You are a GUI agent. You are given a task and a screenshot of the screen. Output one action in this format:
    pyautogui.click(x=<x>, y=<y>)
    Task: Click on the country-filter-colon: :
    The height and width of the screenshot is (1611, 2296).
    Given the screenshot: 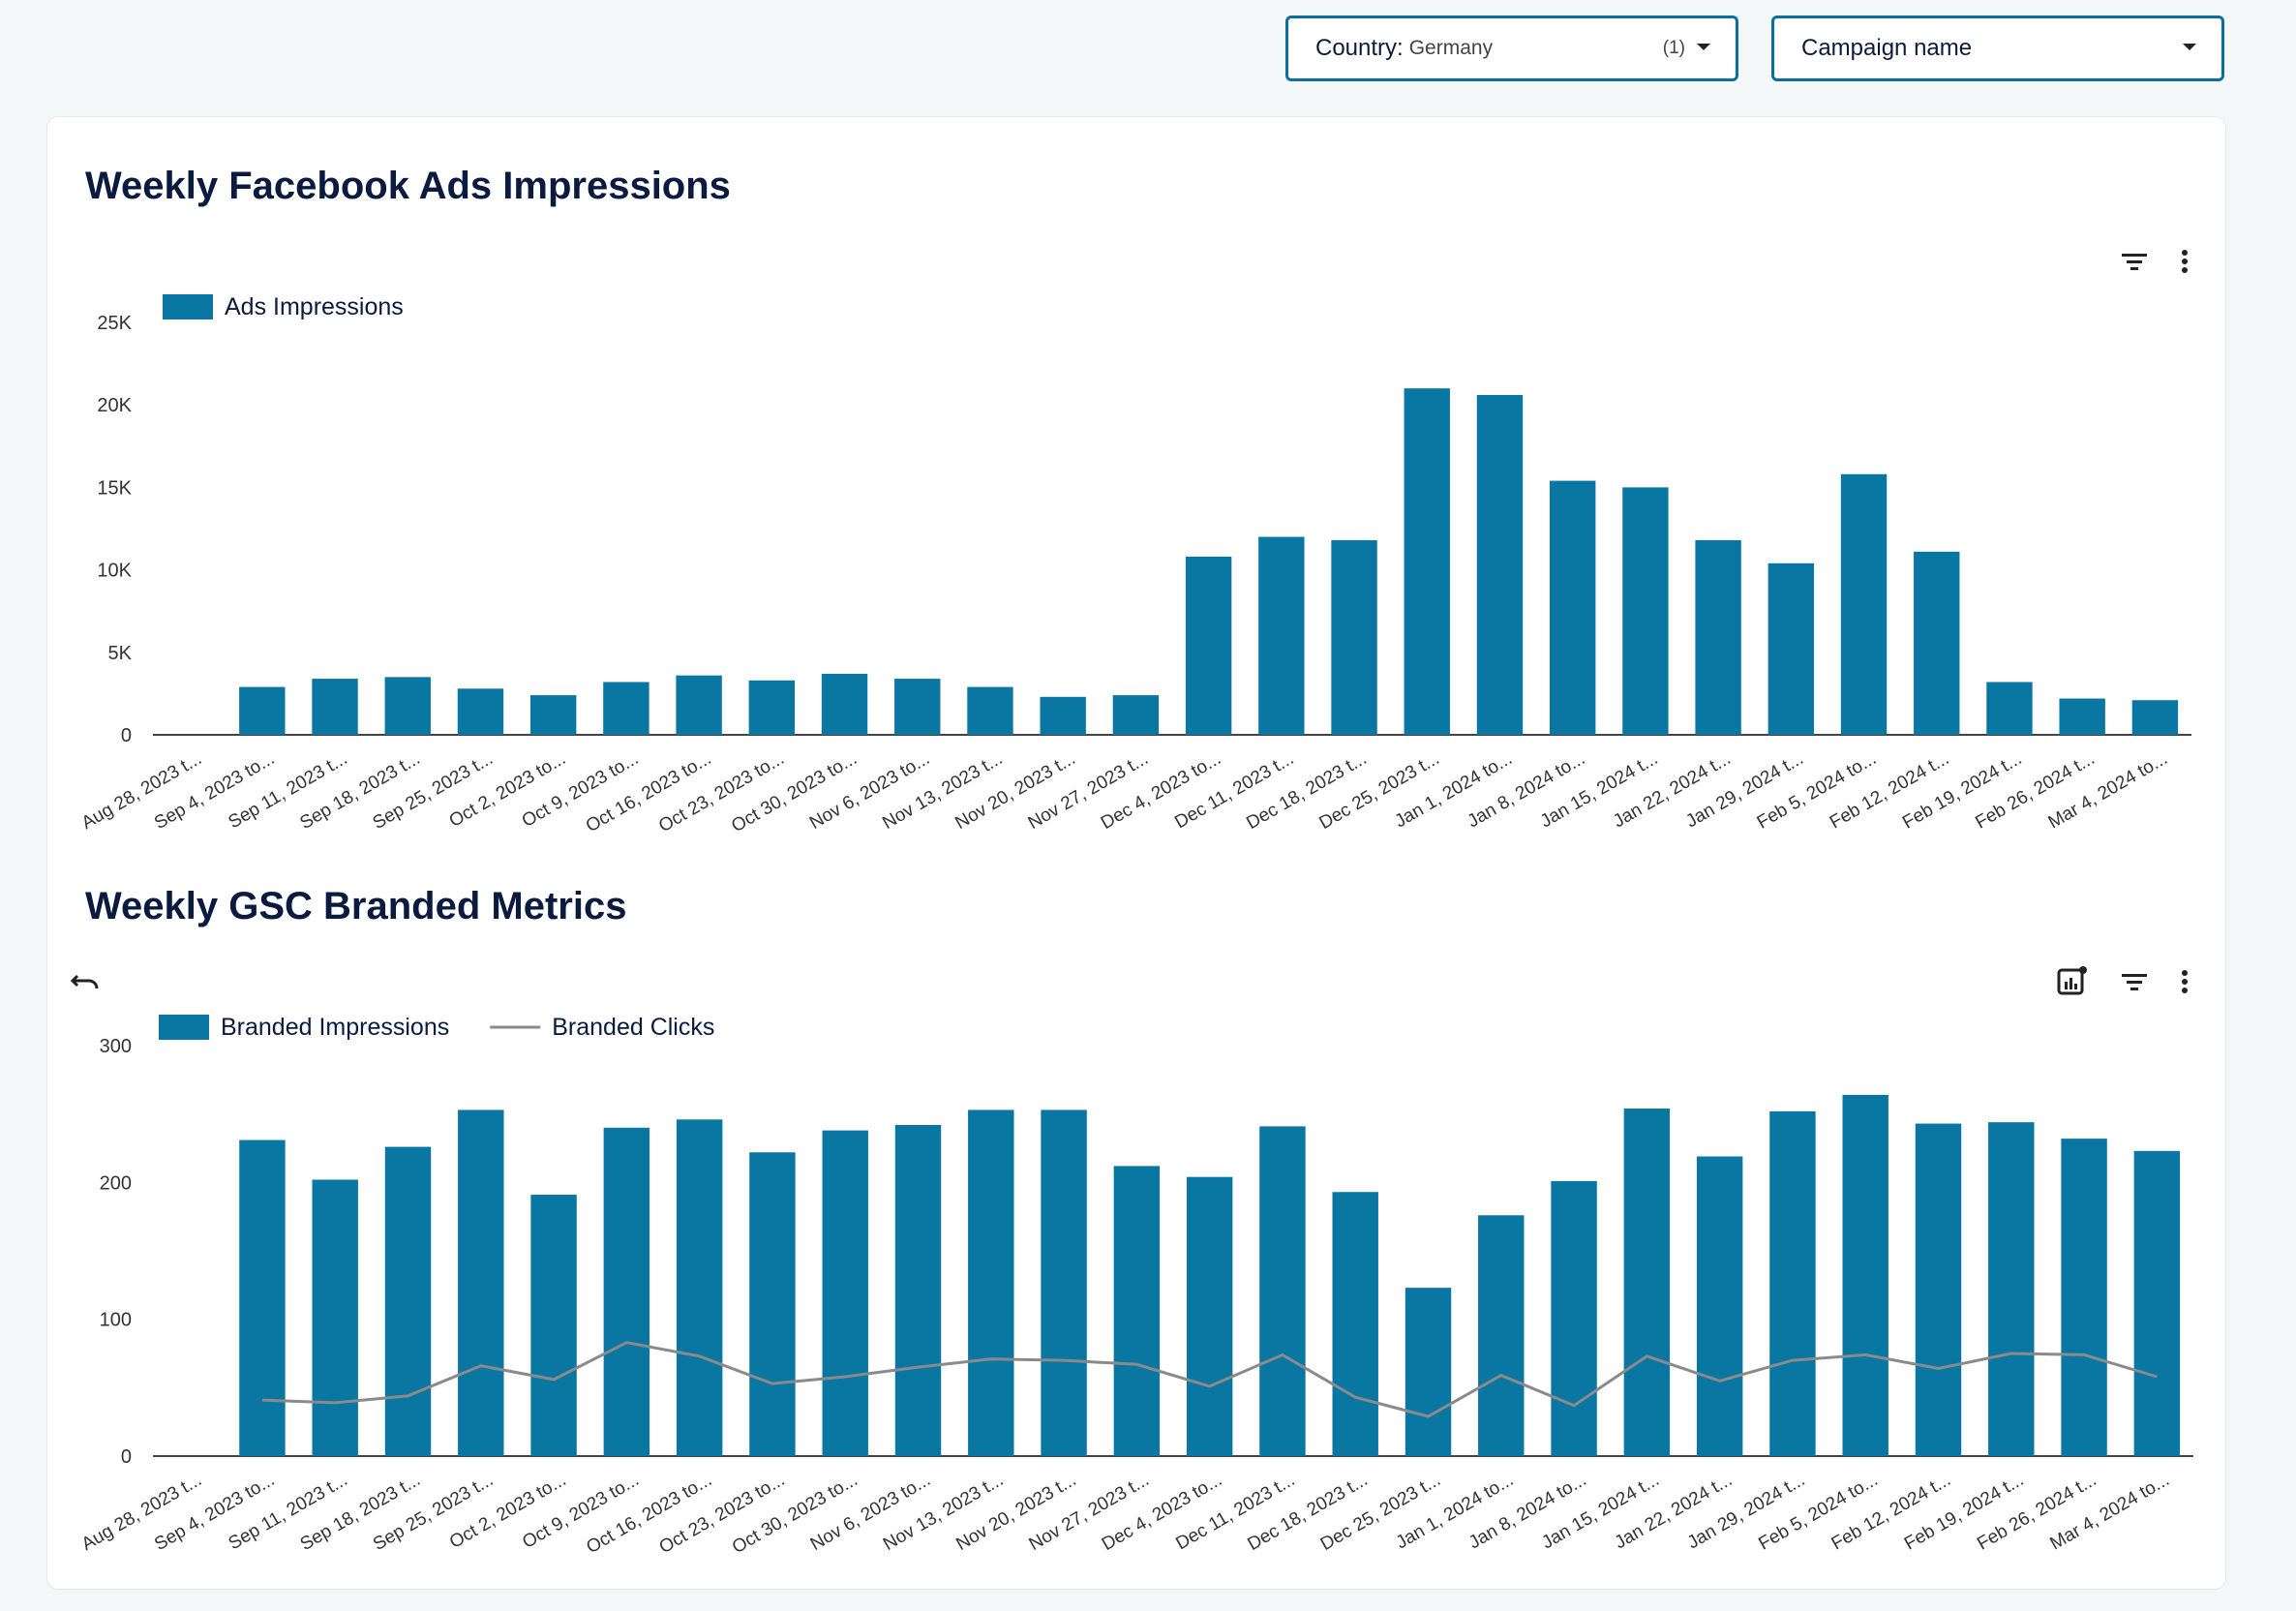 What is the action you would take?
    pyautogui.click(x=1400, y=48)
    